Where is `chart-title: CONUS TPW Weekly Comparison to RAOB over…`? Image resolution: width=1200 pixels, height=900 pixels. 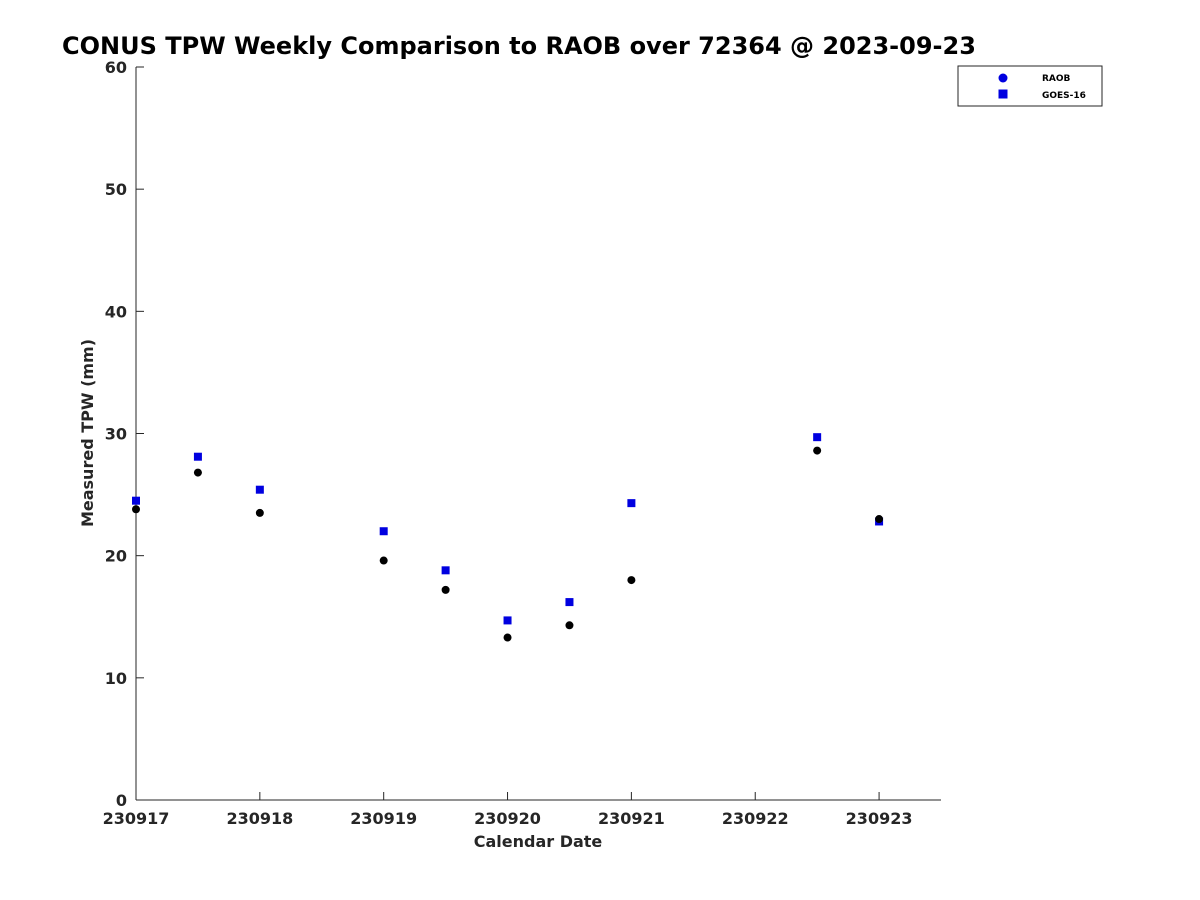
chart-title: CONUS TPW Weekly Comparison to RAOB over… is located at coordinates (519, 46).